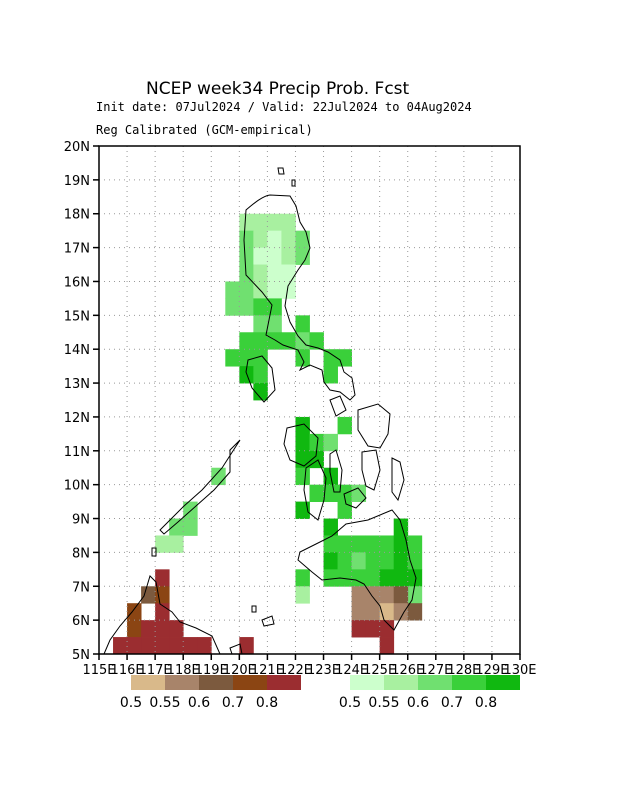 The height and width of the screenshot is (800, 618). What do you see at coordinates (357, 570) in the screenshot?
I see `coastline-mindanao` at bounding box center [357, 570].